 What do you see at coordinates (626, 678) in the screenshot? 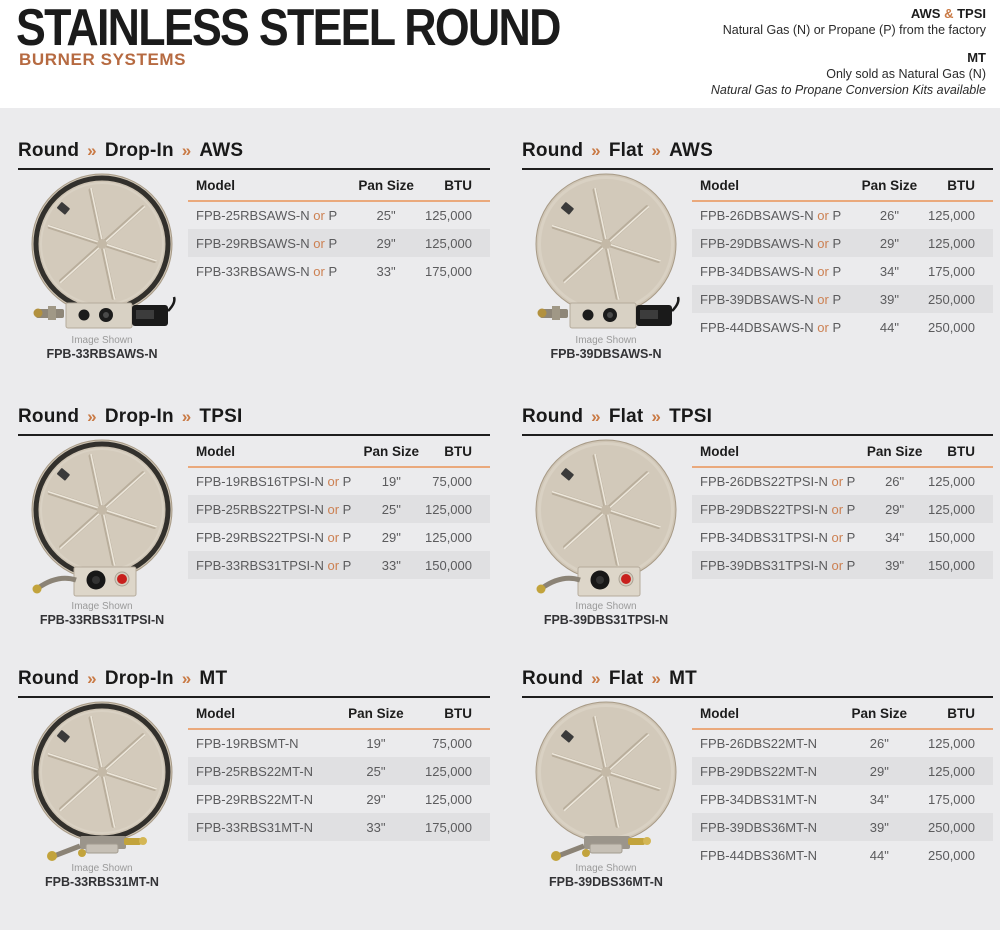
I see `breadcrumb-part: Flat` at bounding box center [626, 678].